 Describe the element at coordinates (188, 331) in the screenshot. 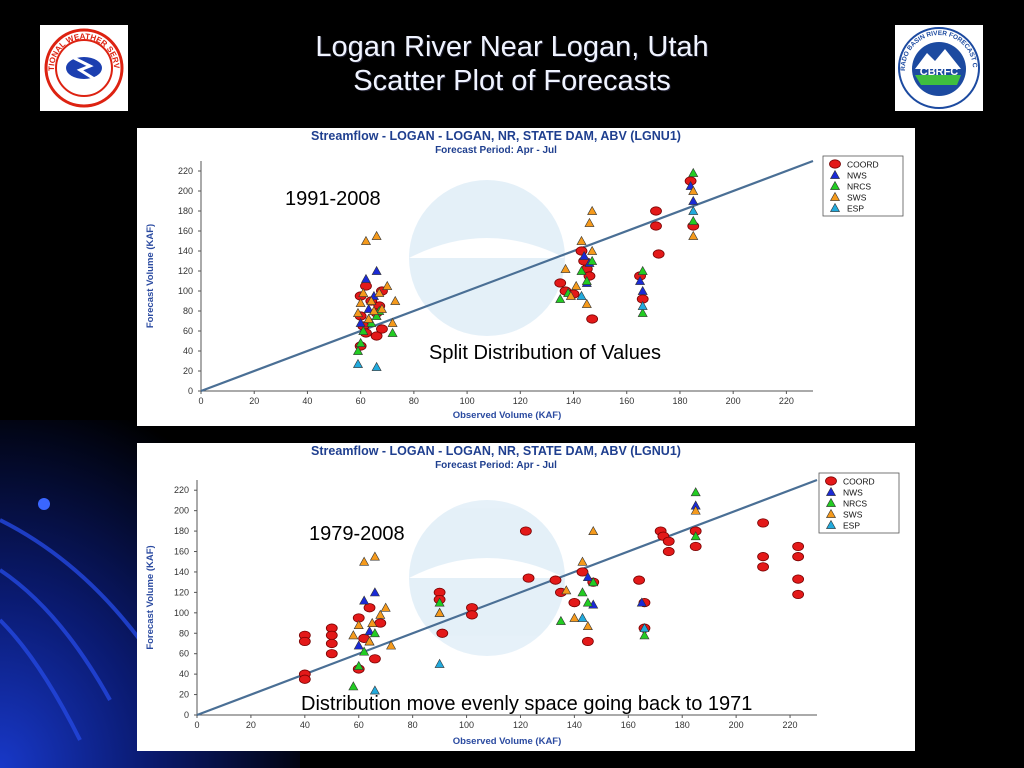

I see `y-tick-label: 60` at that location.